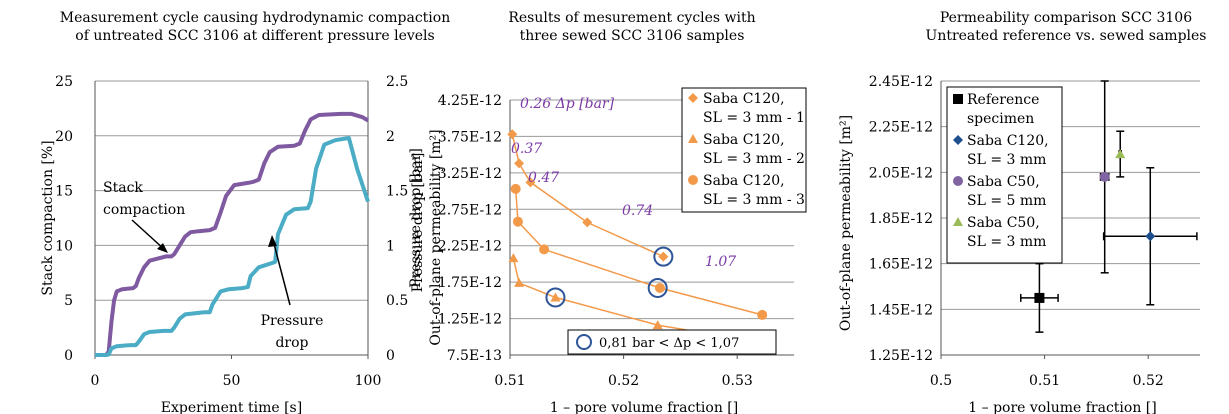 The image size is (1229, 414). Describe the element at coordinates (754, 200) in the screenshot. I see `legend-entry: SL = 3 mm - 3` at that location.